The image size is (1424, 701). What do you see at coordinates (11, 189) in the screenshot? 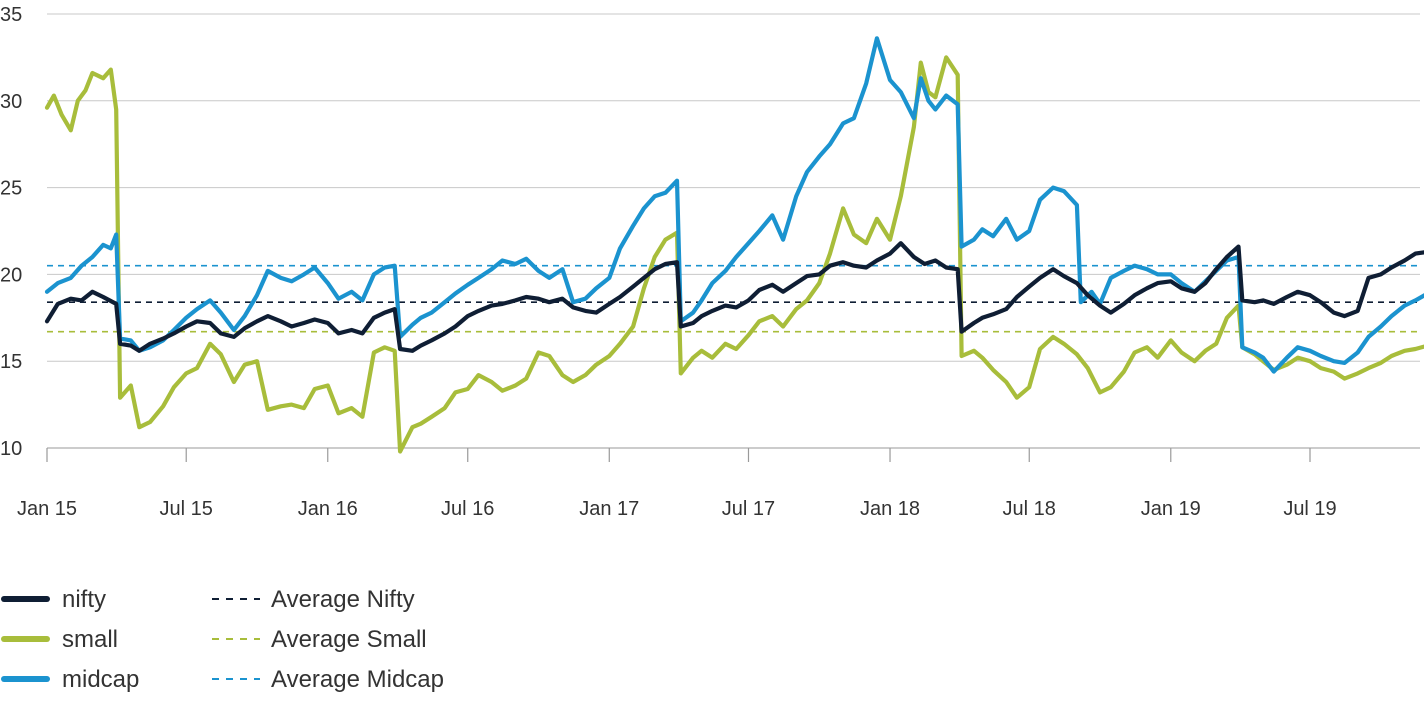
I see `y-tick-label: 25` at bounding box center [11, 189].